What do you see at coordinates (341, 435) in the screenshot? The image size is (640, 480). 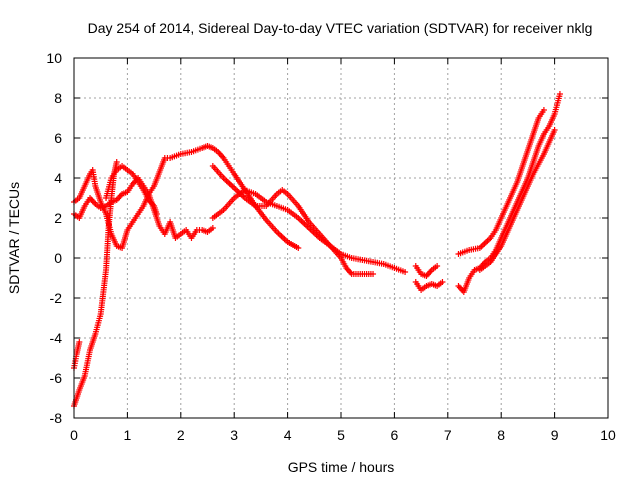 I see `x-tick-label: 5` at bounding box center [341, 435].